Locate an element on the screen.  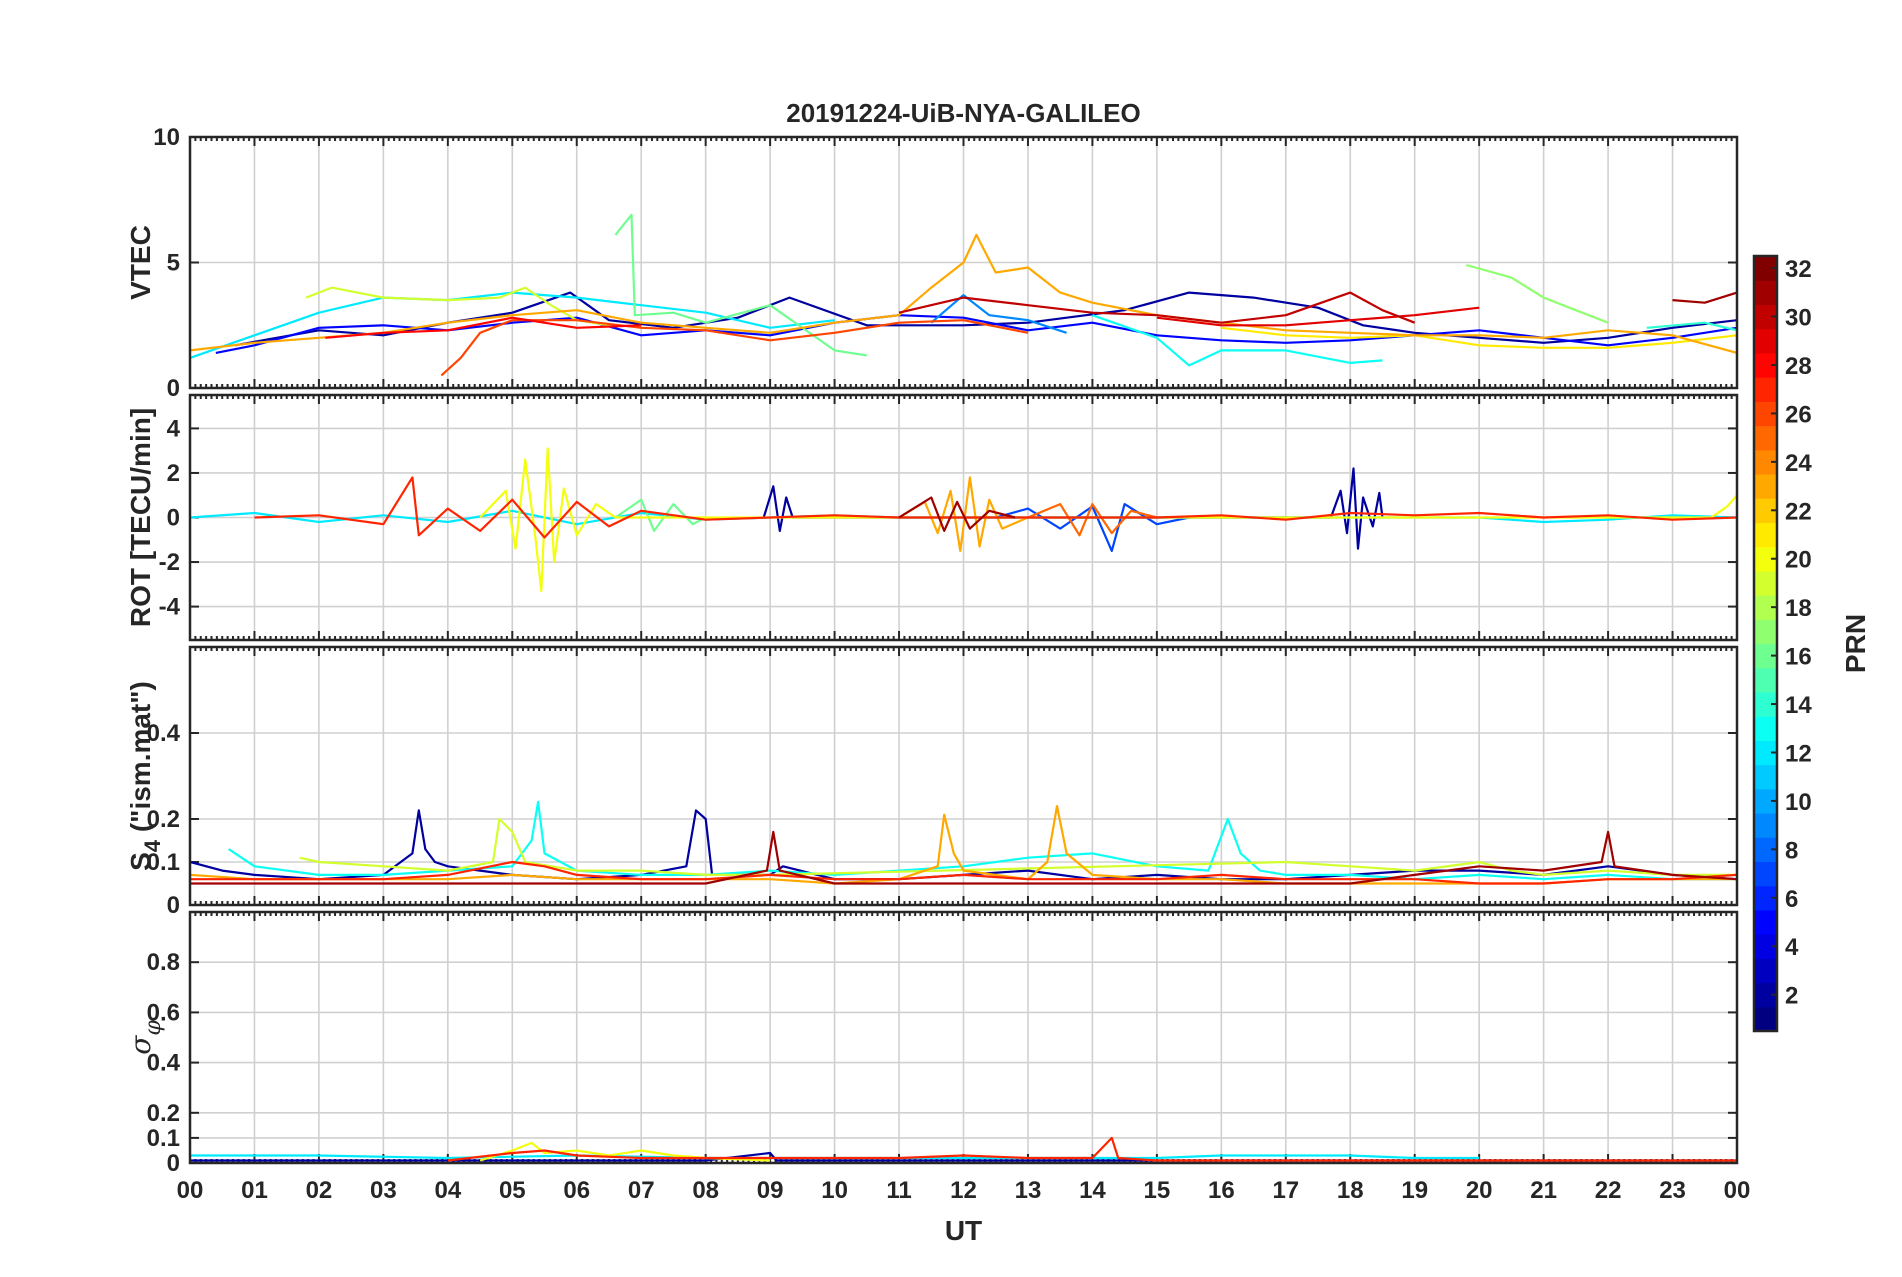
x-axis-label: UT is located at coordinates (963, 1230).